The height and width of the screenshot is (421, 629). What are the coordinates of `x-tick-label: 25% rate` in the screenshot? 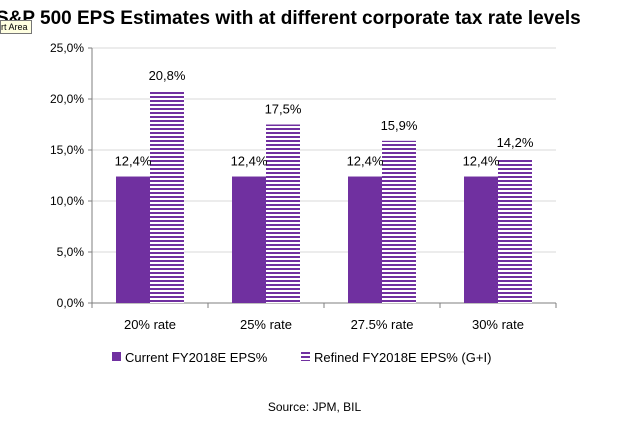 It's located at (266, 324).